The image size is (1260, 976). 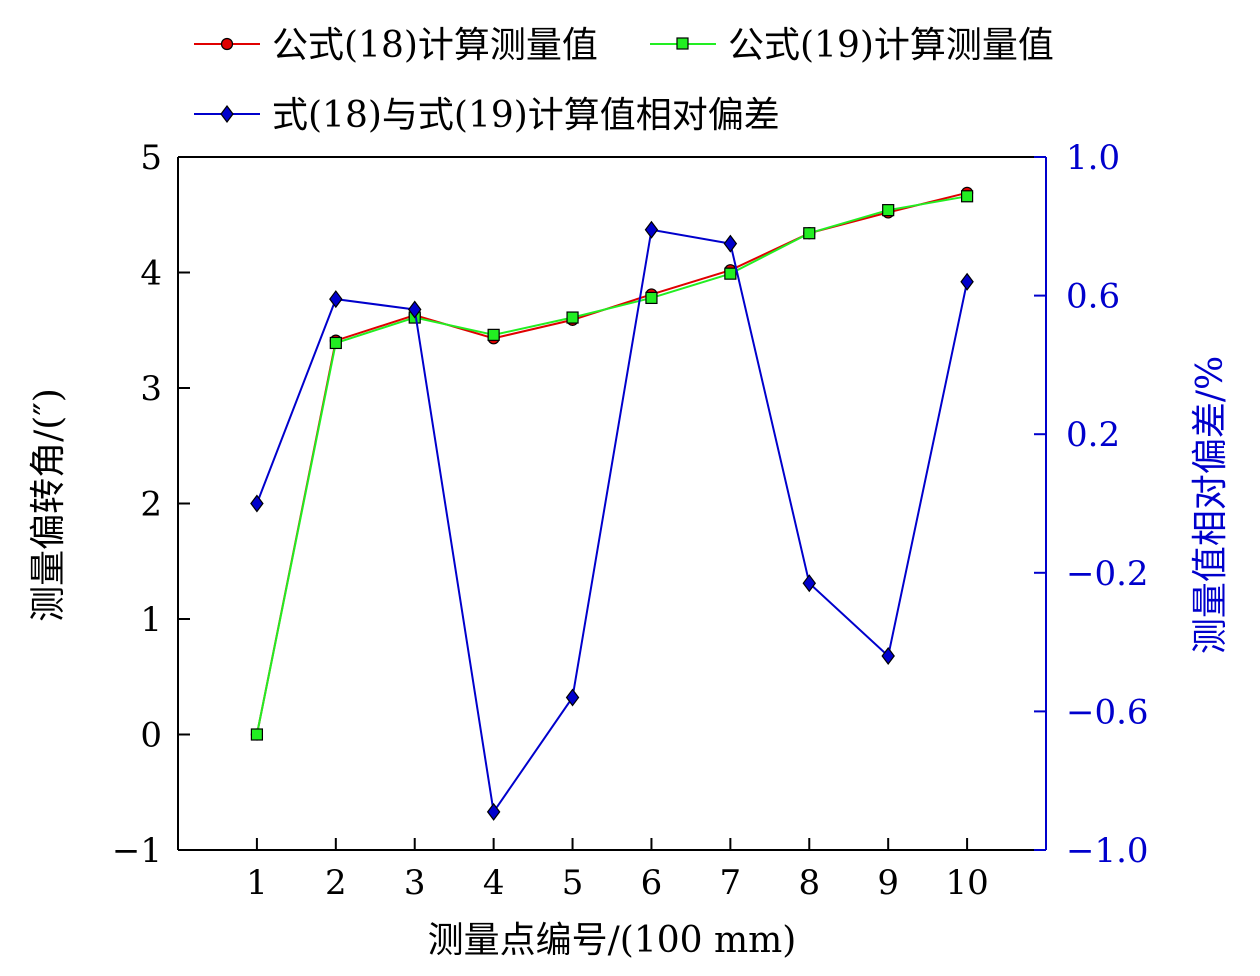 What do you see at coordinates (731, 883) in the screenshot?
I see `x-tick-label-6: 7` at bounding box center [731, 883].